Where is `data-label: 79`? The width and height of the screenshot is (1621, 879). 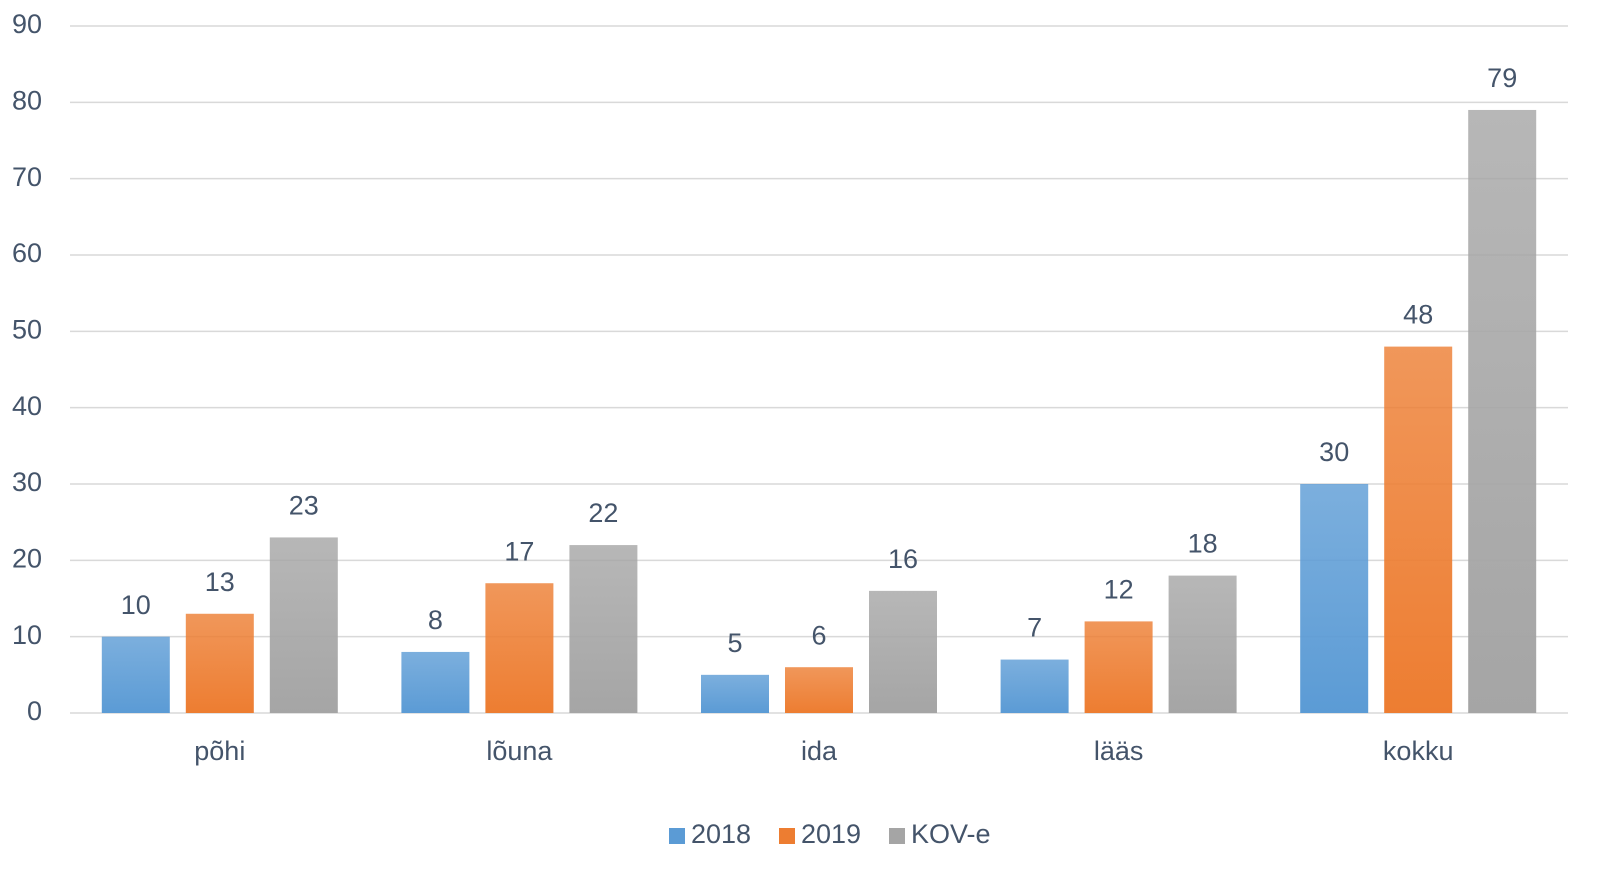 data-label: 79 is located at coordinates (1502, 78).